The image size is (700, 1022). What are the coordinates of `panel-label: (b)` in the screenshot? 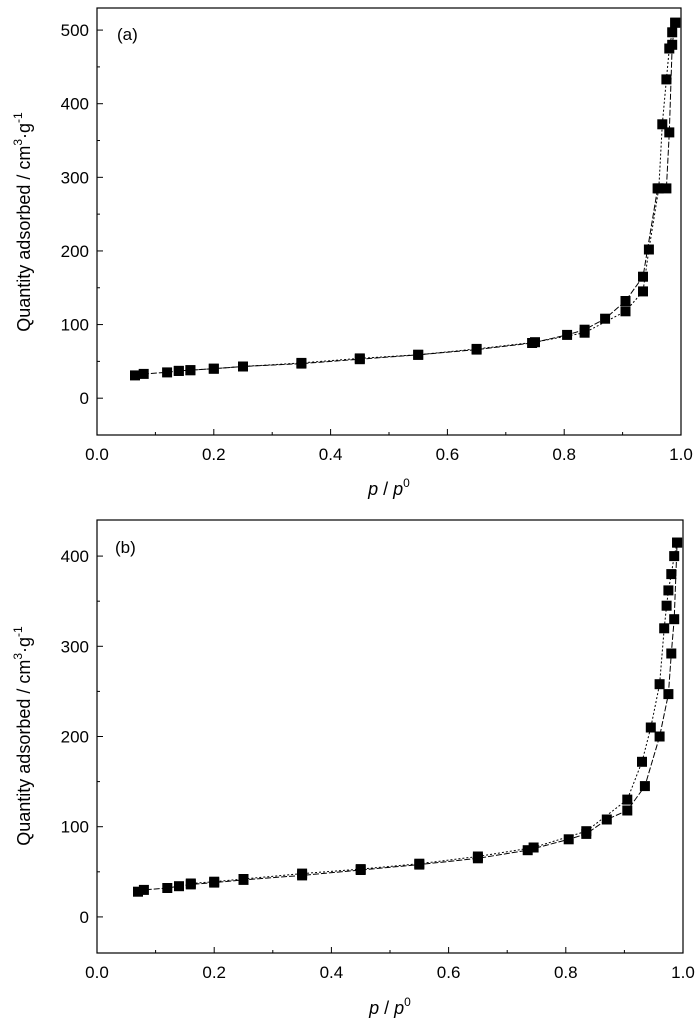 It's located at (125, 547).